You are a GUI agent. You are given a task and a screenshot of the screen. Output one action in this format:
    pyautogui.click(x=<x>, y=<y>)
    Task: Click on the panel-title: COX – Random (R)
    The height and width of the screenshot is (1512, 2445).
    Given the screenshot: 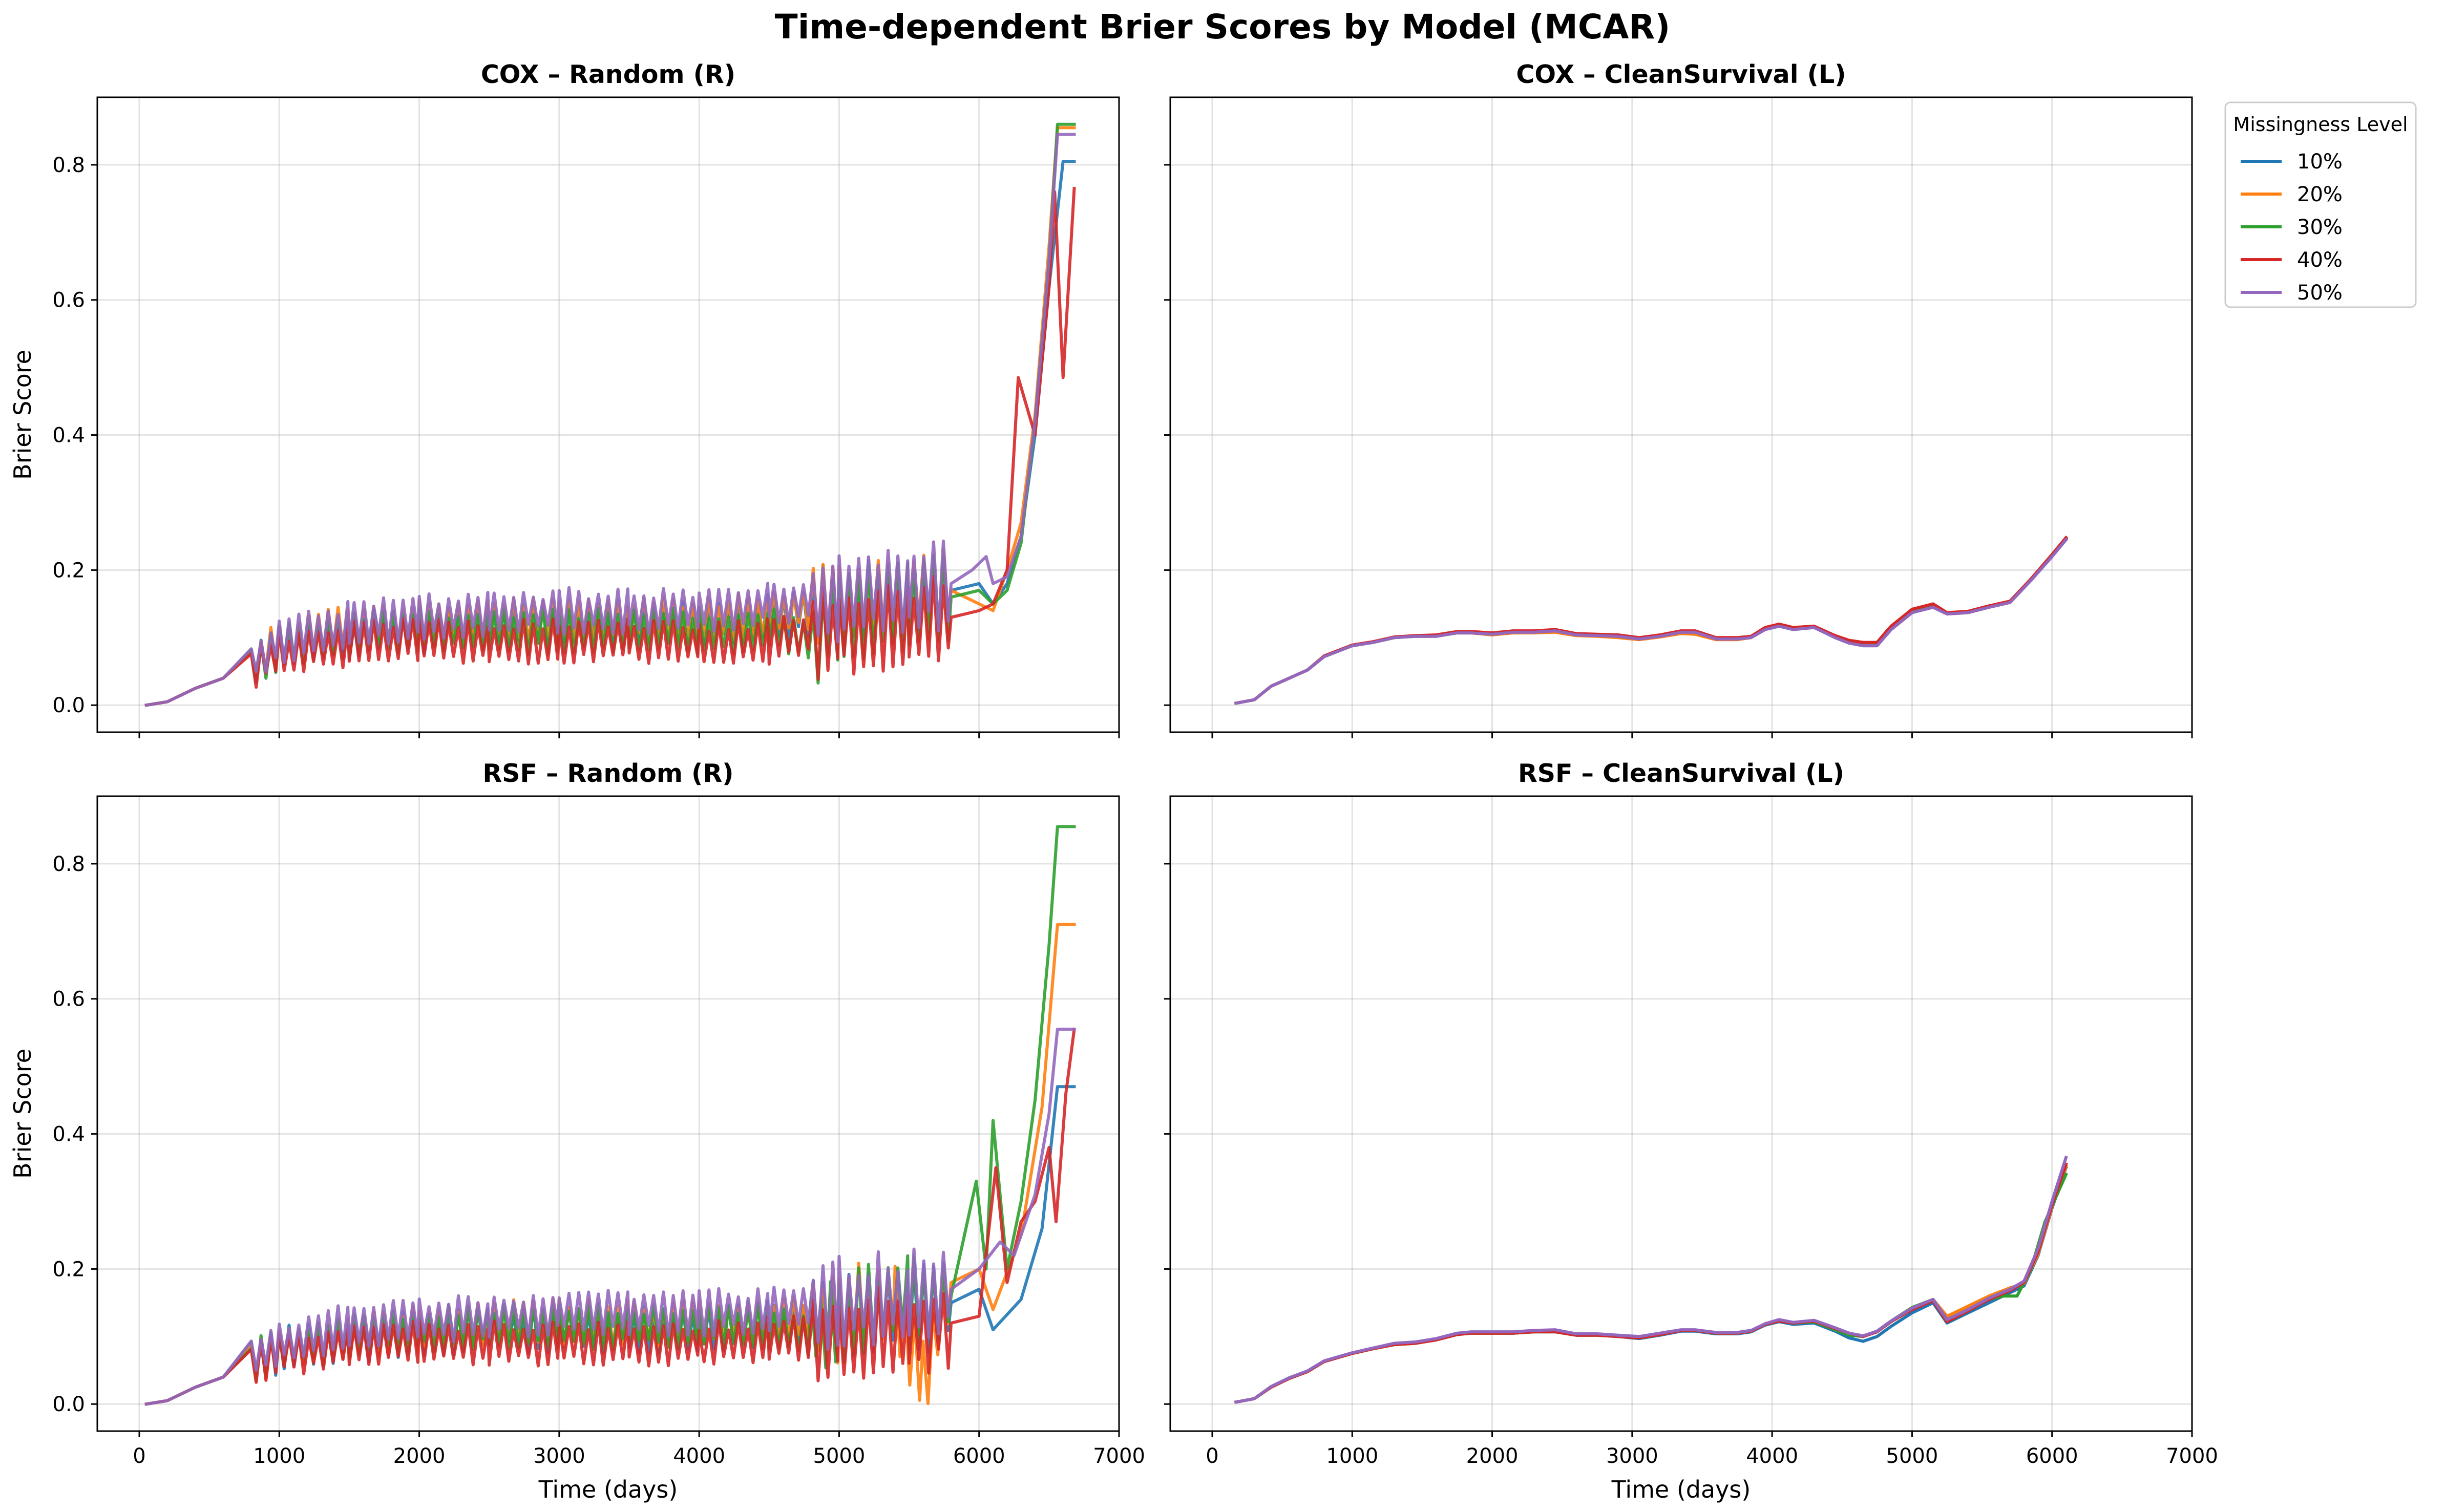 What is the action you would take?
    pyautogui.click(x=608, y=74)
    